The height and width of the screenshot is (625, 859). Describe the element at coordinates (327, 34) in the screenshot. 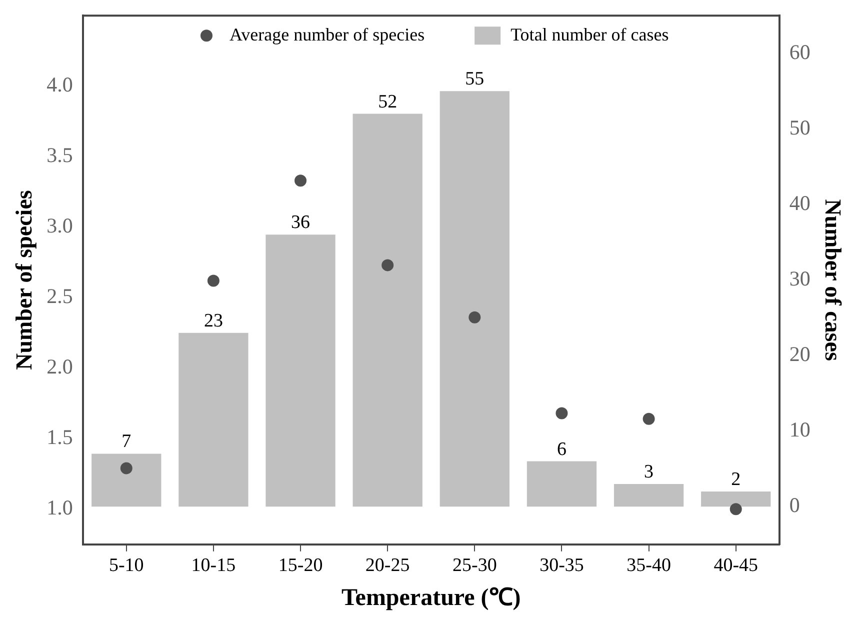

I see `legend-label: Average number of species` at that location.